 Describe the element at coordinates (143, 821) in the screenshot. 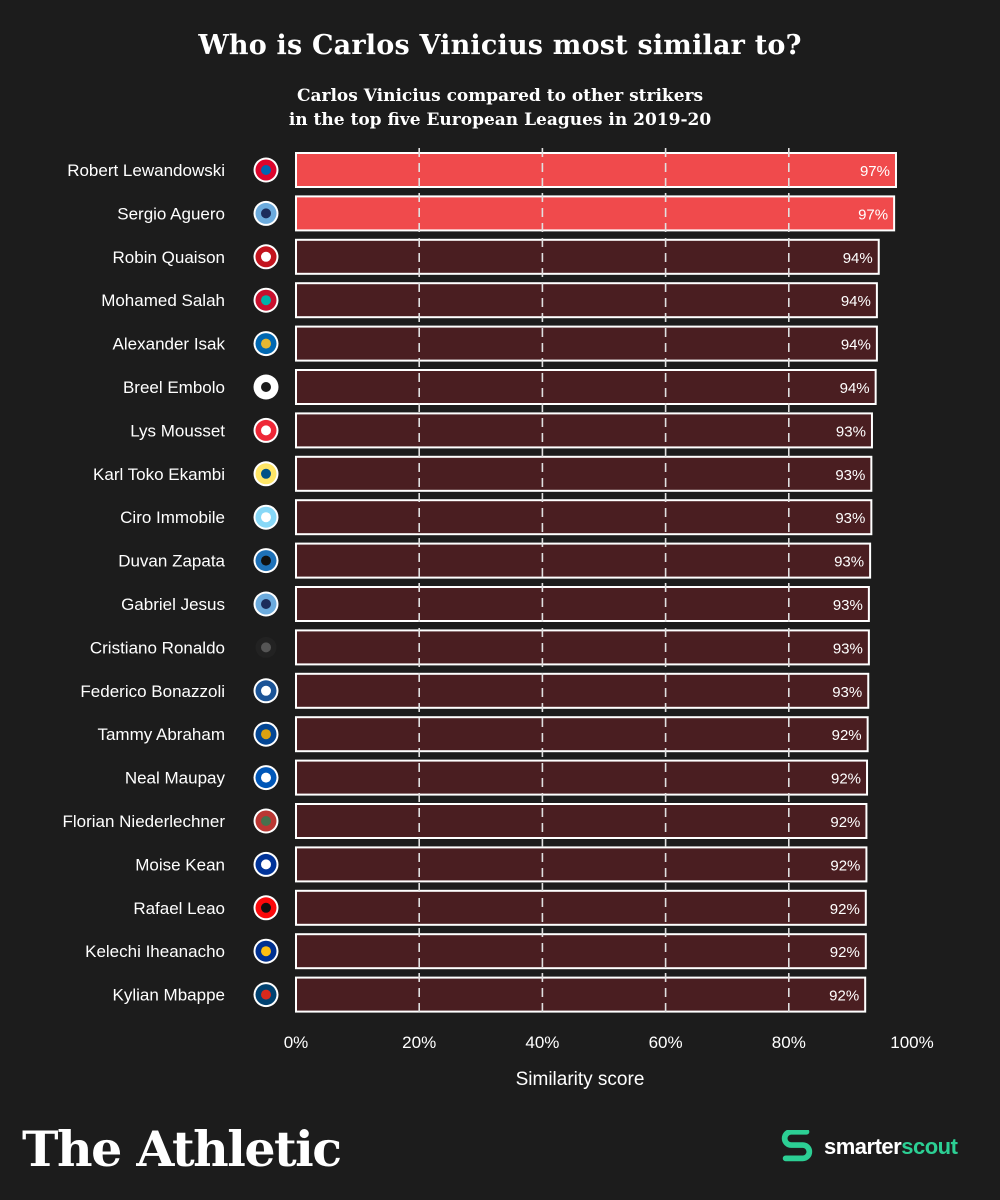

I see `player-name-label: Florian Niederlechner` at that location.